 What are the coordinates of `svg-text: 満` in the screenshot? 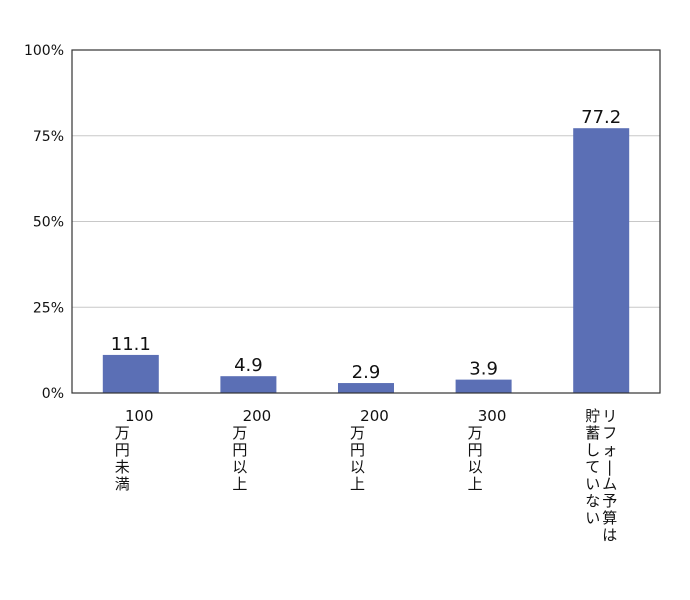 It's located at (122, 484).